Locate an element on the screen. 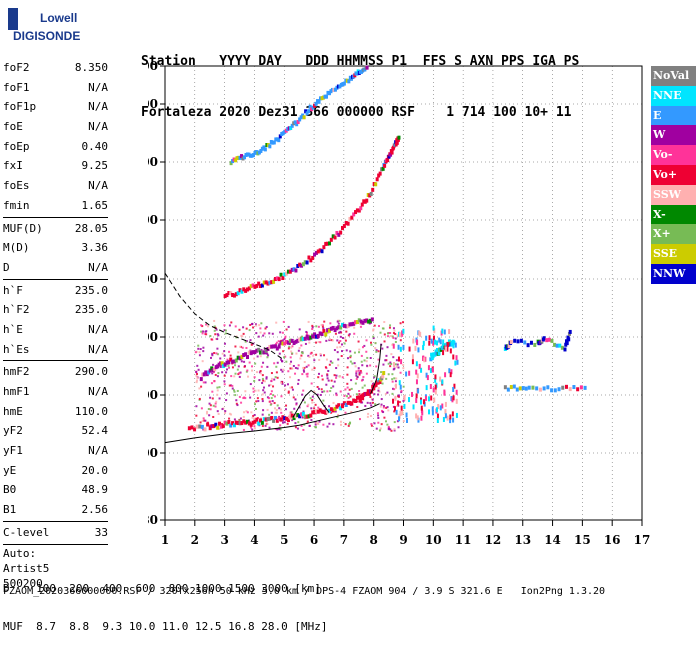 The image size is (700, 646). x-tick-label: 3 is located at coordinates (224, 540).